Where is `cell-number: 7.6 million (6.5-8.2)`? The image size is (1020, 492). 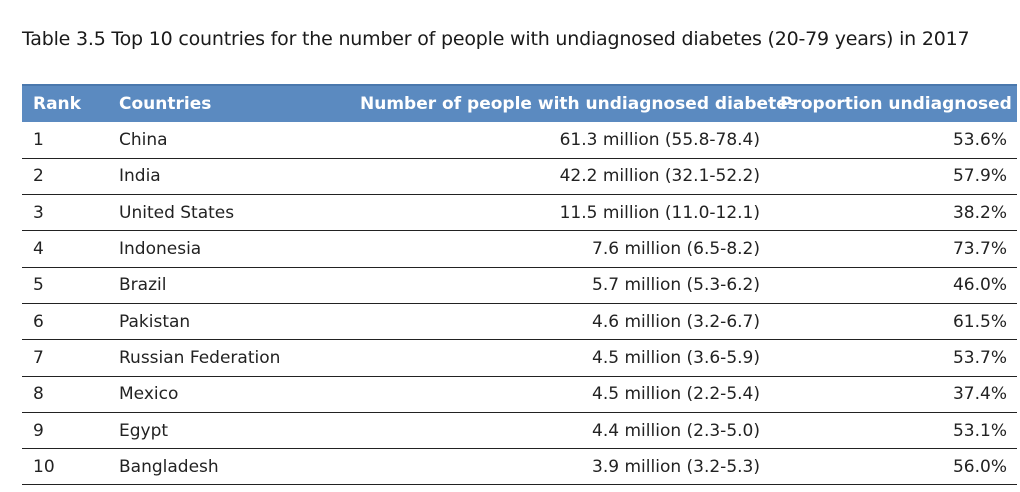 cell-number: 7.6 million (6.5-8.2) is located at coordinates (560, 249).